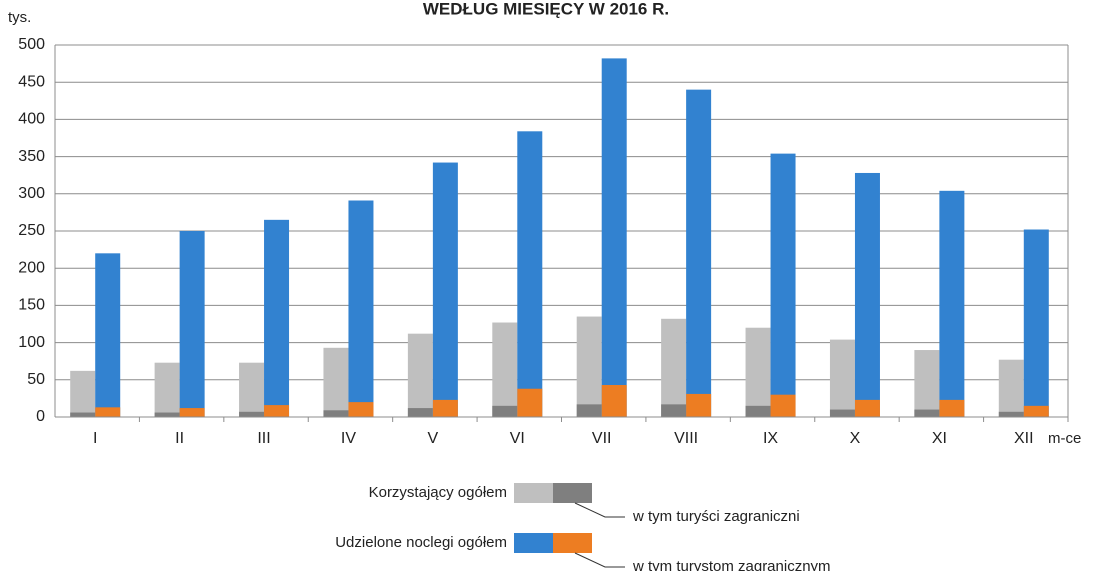 This screenshot has height=571, width=1094. I want to click on x-tick-label: I, so click(95, 438).